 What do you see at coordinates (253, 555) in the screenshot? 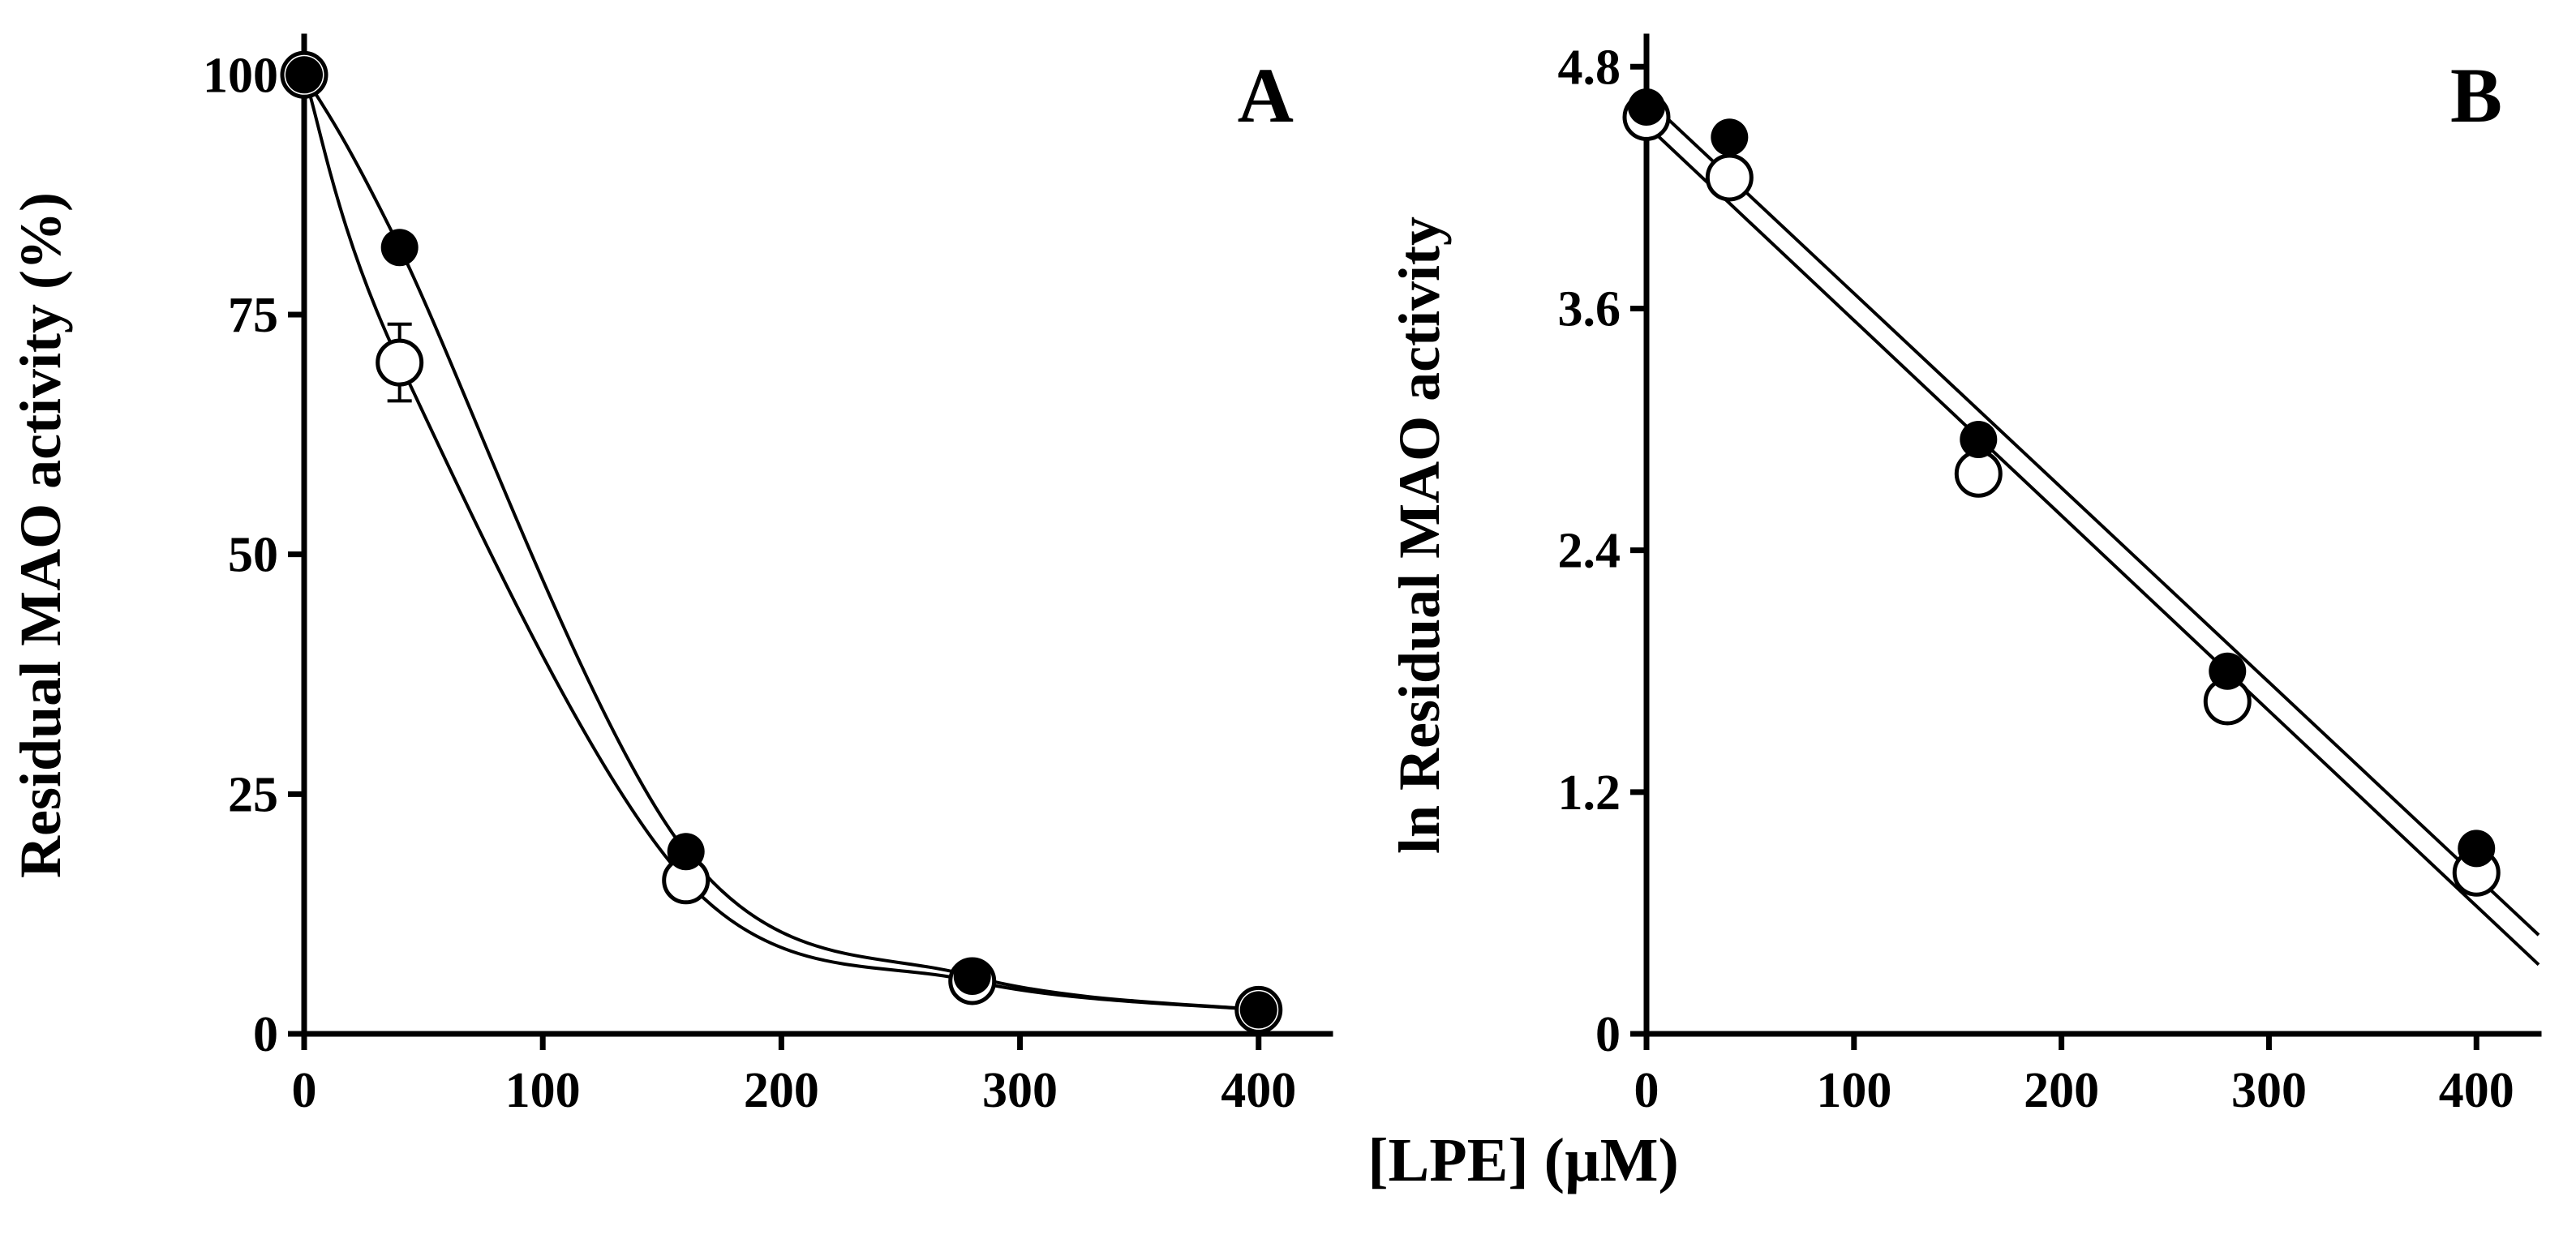
I see `y-tick-label: 50` at bounding box center [253, 555].